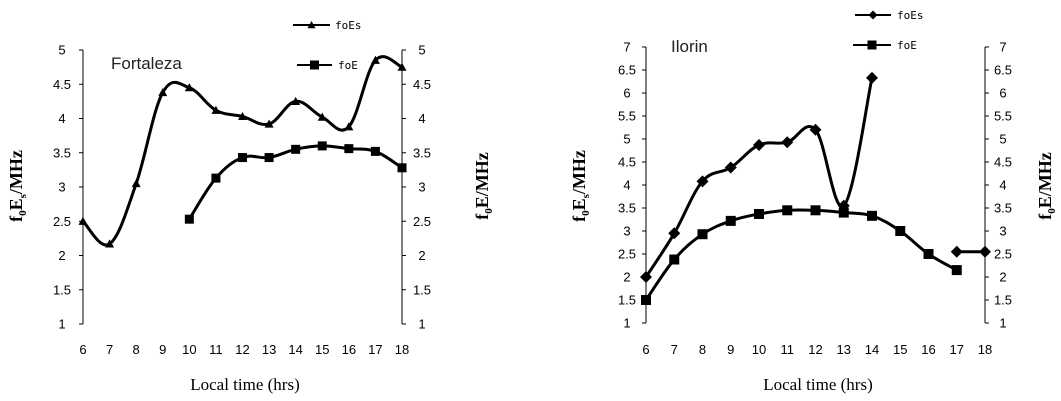  Describe the element at coordinates (189, 349) in the screenshot. I see `x-tick-label: 10` at that location.